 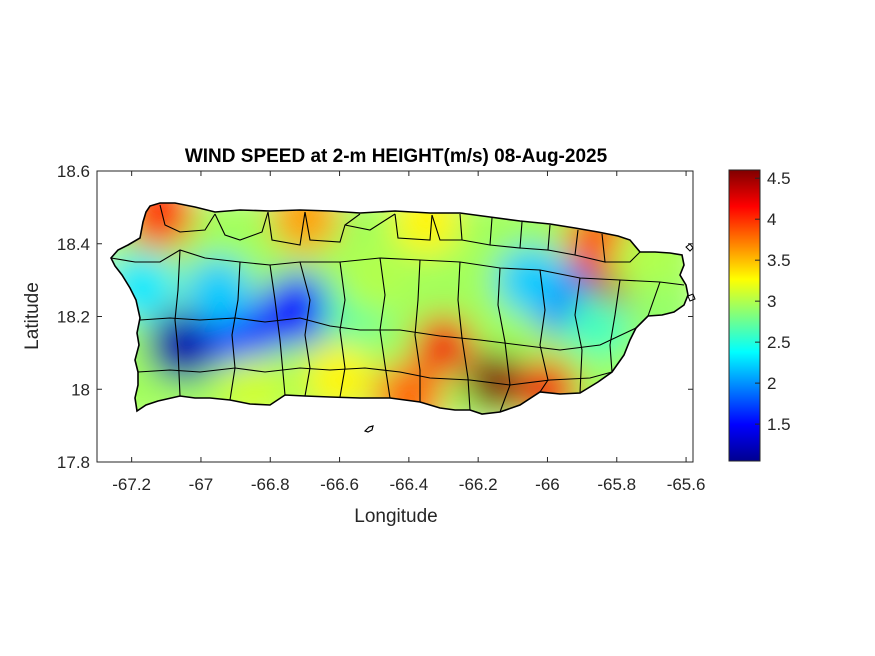 What do you see at coordinates (771, 383) in the screenshot?
I see `colorbar-tick-label: 2` at bounding box center [771, 383].